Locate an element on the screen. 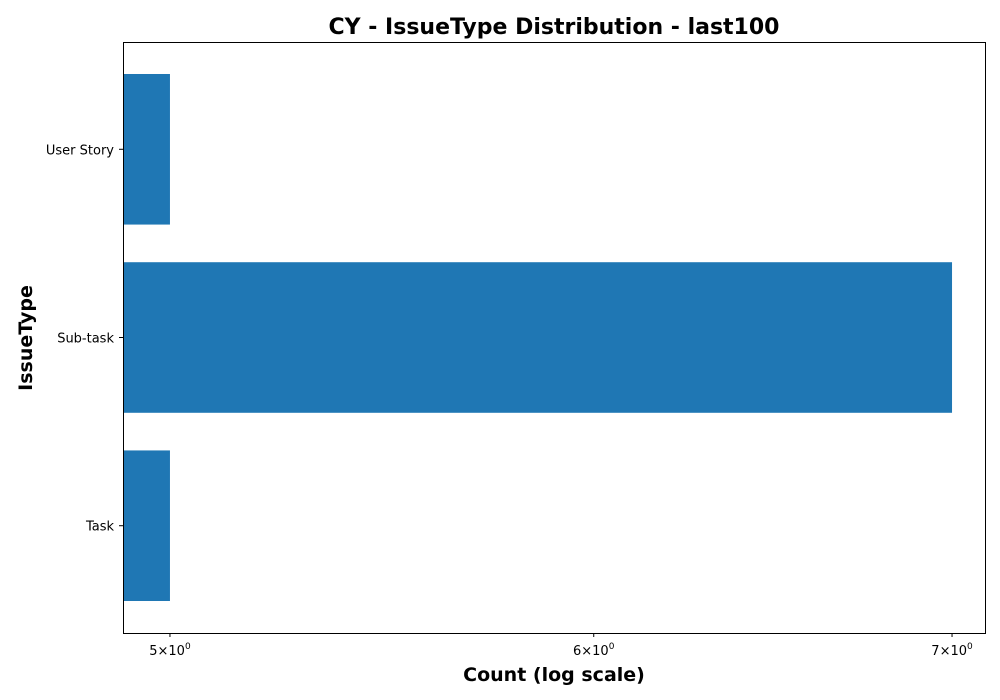 The width and height of the screenshot is (1000, 700). x-axis-label: Count (log scale) is located at coordinates (554, 675).